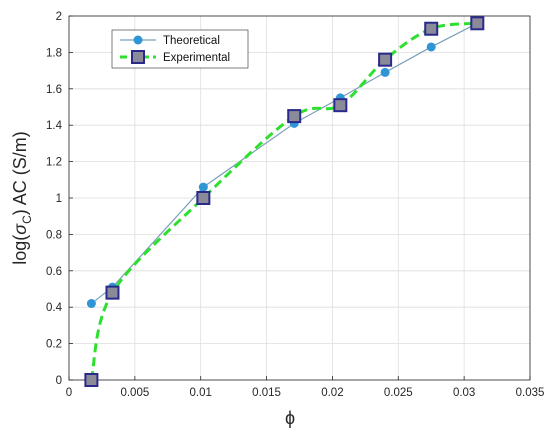 The height and width of the screenshot is (435, 550). What do you see at coordinates (191, 41) in the screenshot?
I see `legend-theoretical-label: Theoretical` at bounding box center [191, 41].